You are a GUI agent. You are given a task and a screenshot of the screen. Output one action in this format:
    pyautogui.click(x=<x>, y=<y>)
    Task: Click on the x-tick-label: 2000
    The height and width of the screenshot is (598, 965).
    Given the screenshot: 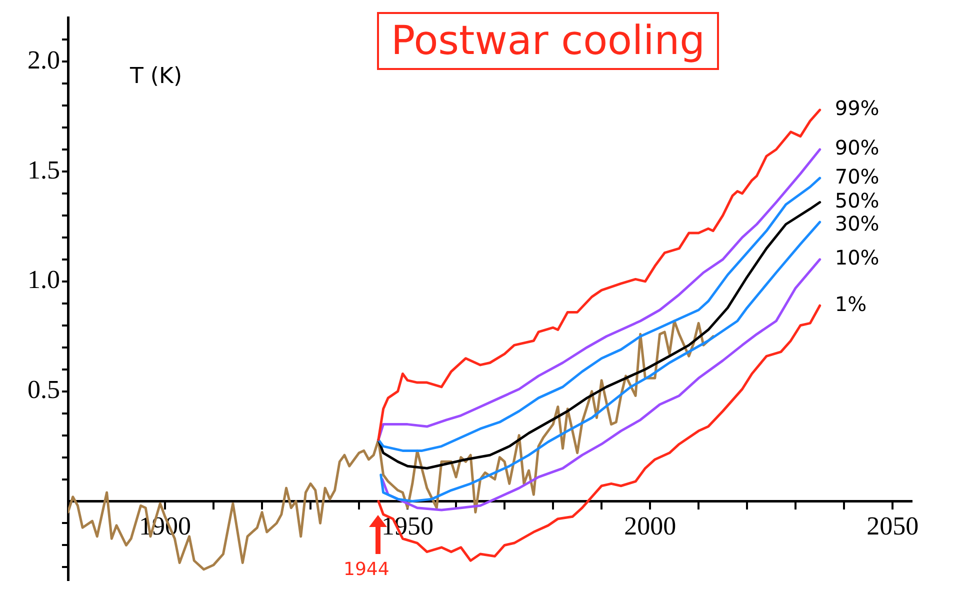 What is the action you would take?
    pyautogui.click(x=650, y=526)
    